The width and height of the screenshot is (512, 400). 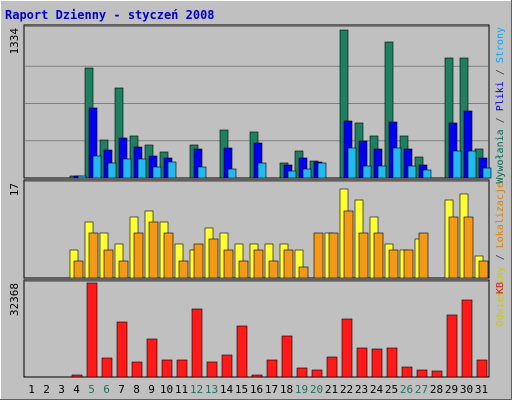 I want to click on x-tick-day-14: 14, so click(x=227, y=389).